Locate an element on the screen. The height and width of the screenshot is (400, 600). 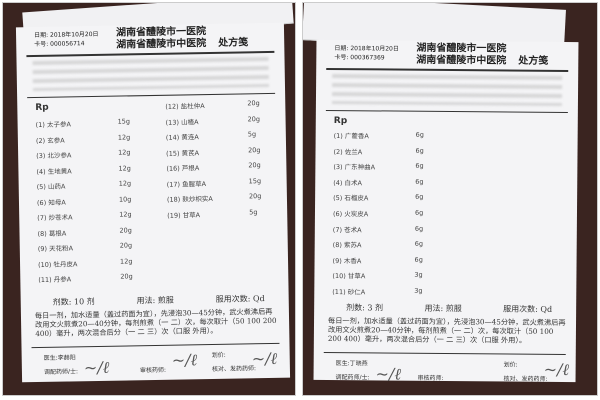
list-item: (7) 苍术A 6g is located at coordinates (378, 229).